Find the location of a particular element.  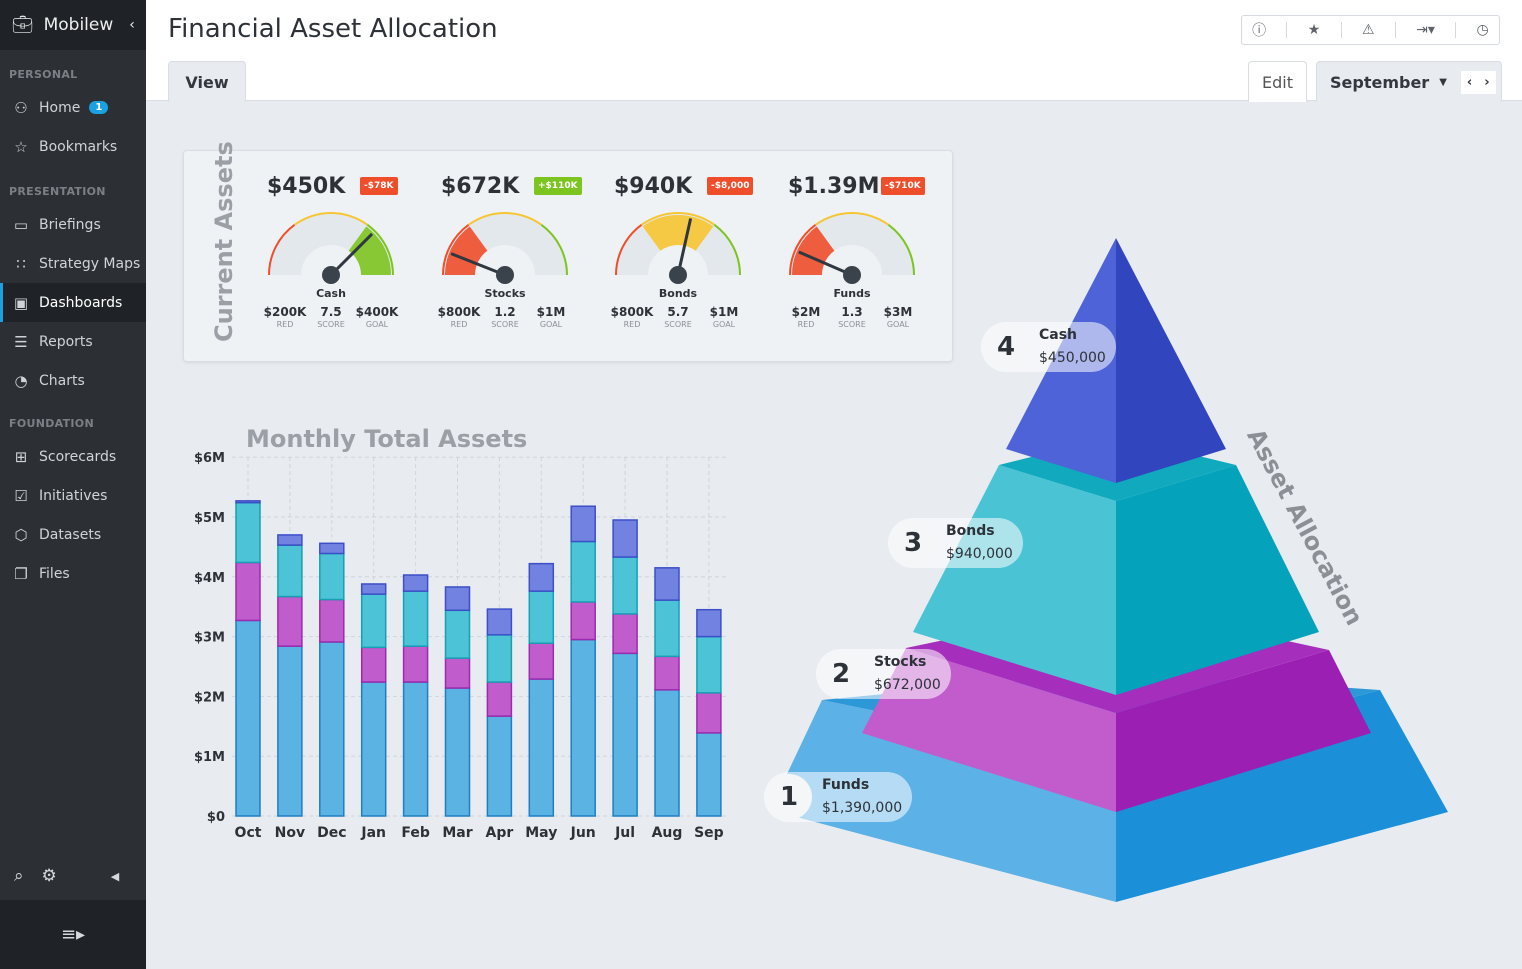

sidebar-item-files: ❐ Files is located at coordinates (73, 573).